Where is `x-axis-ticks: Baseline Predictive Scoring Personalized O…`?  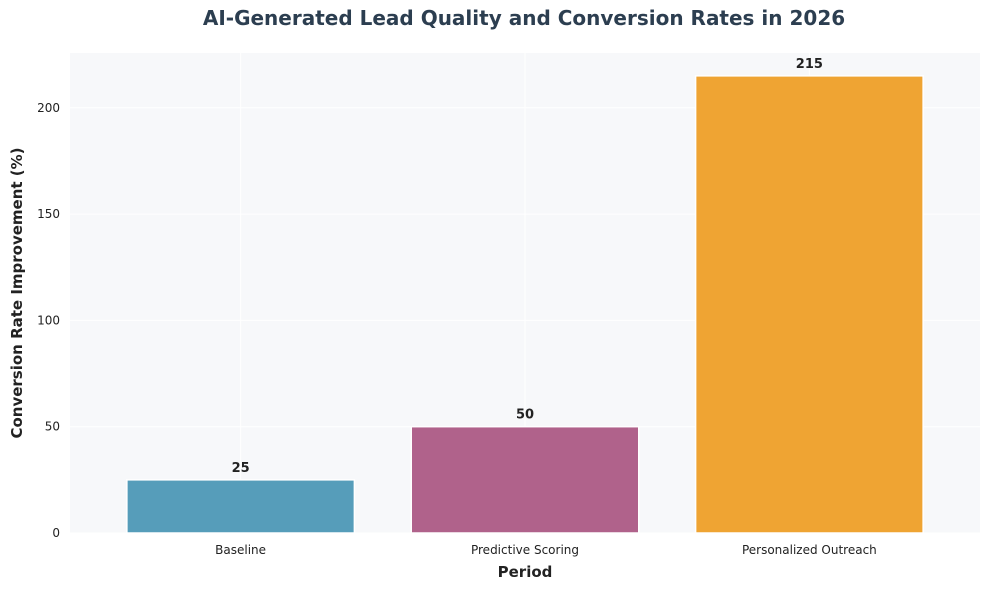
x-axis-ticks: Baseline Predictive Scoring Personalized O… is located at coordinates (546, 550).